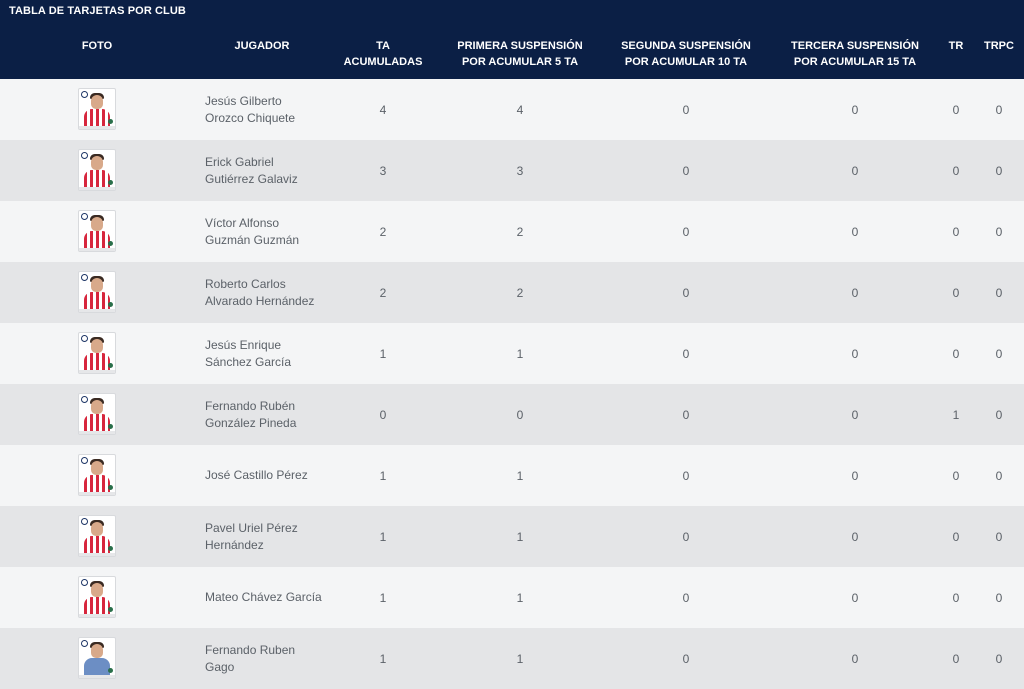  Describe the element at coordinates (280, 170) in the screenshot. I see `player-name: Erick Gabriel Gutiérrez Galaviz` at that location.